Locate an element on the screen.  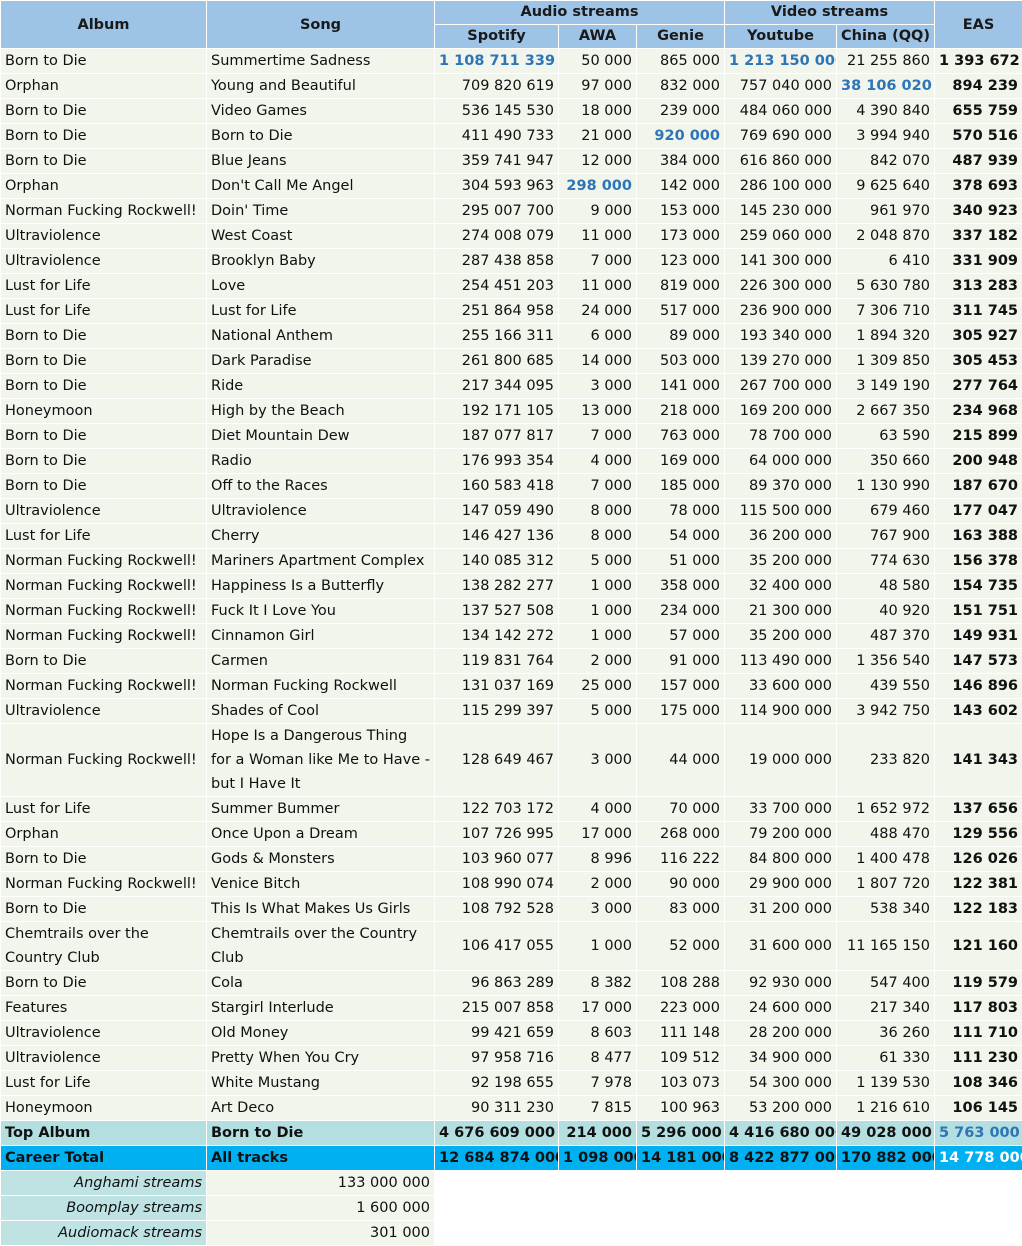
eas-cell: 313 283 is located at coordinates (978, 286).